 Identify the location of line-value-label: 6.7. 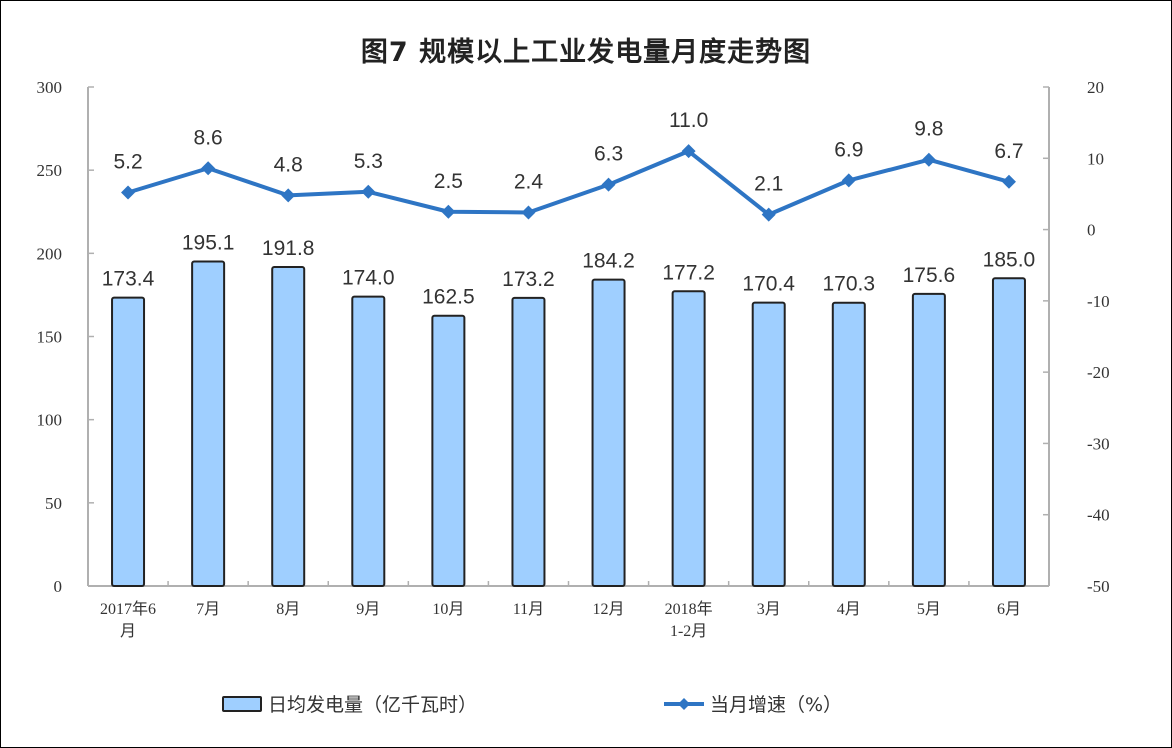
(1008, 151).